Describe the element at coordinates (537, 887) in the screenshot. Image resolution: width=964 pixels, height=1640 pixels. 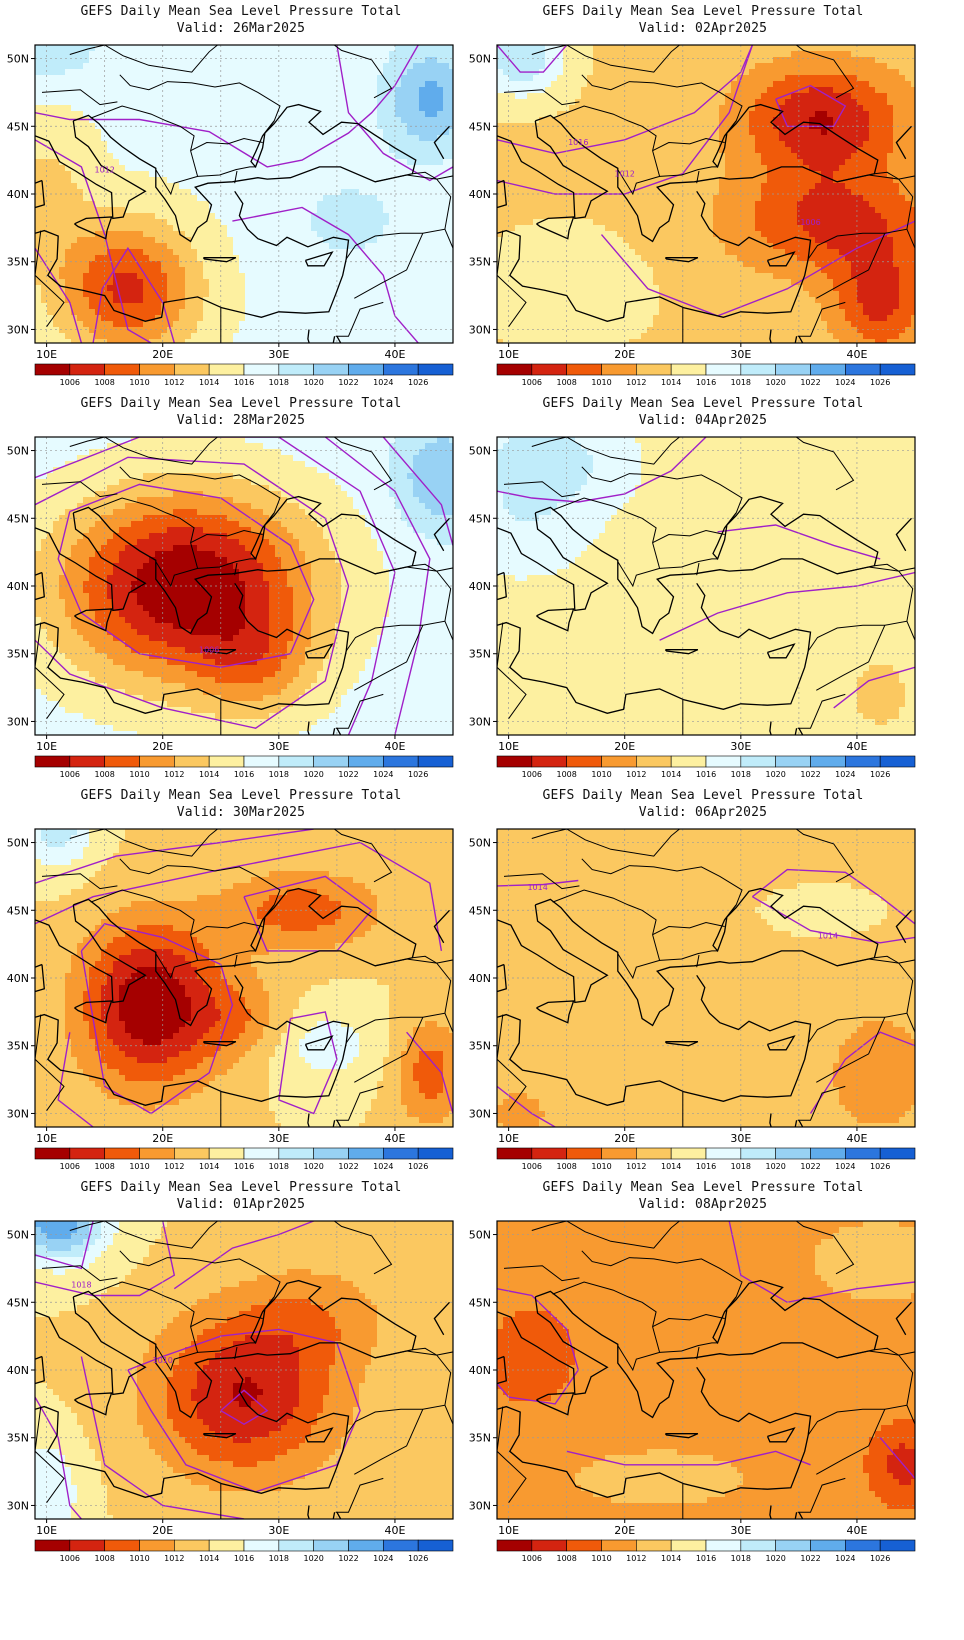
I see `contour-label: 1014` at that location.